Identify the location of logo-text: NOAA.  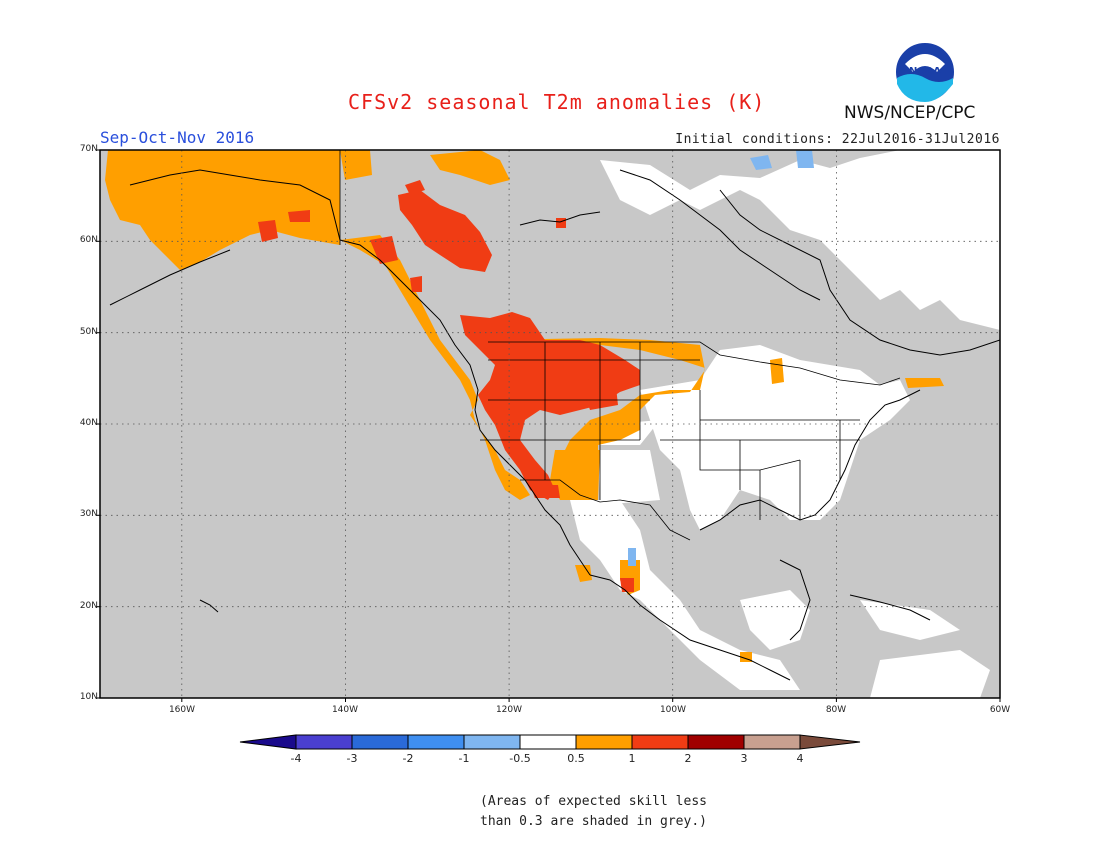
(925, 71).